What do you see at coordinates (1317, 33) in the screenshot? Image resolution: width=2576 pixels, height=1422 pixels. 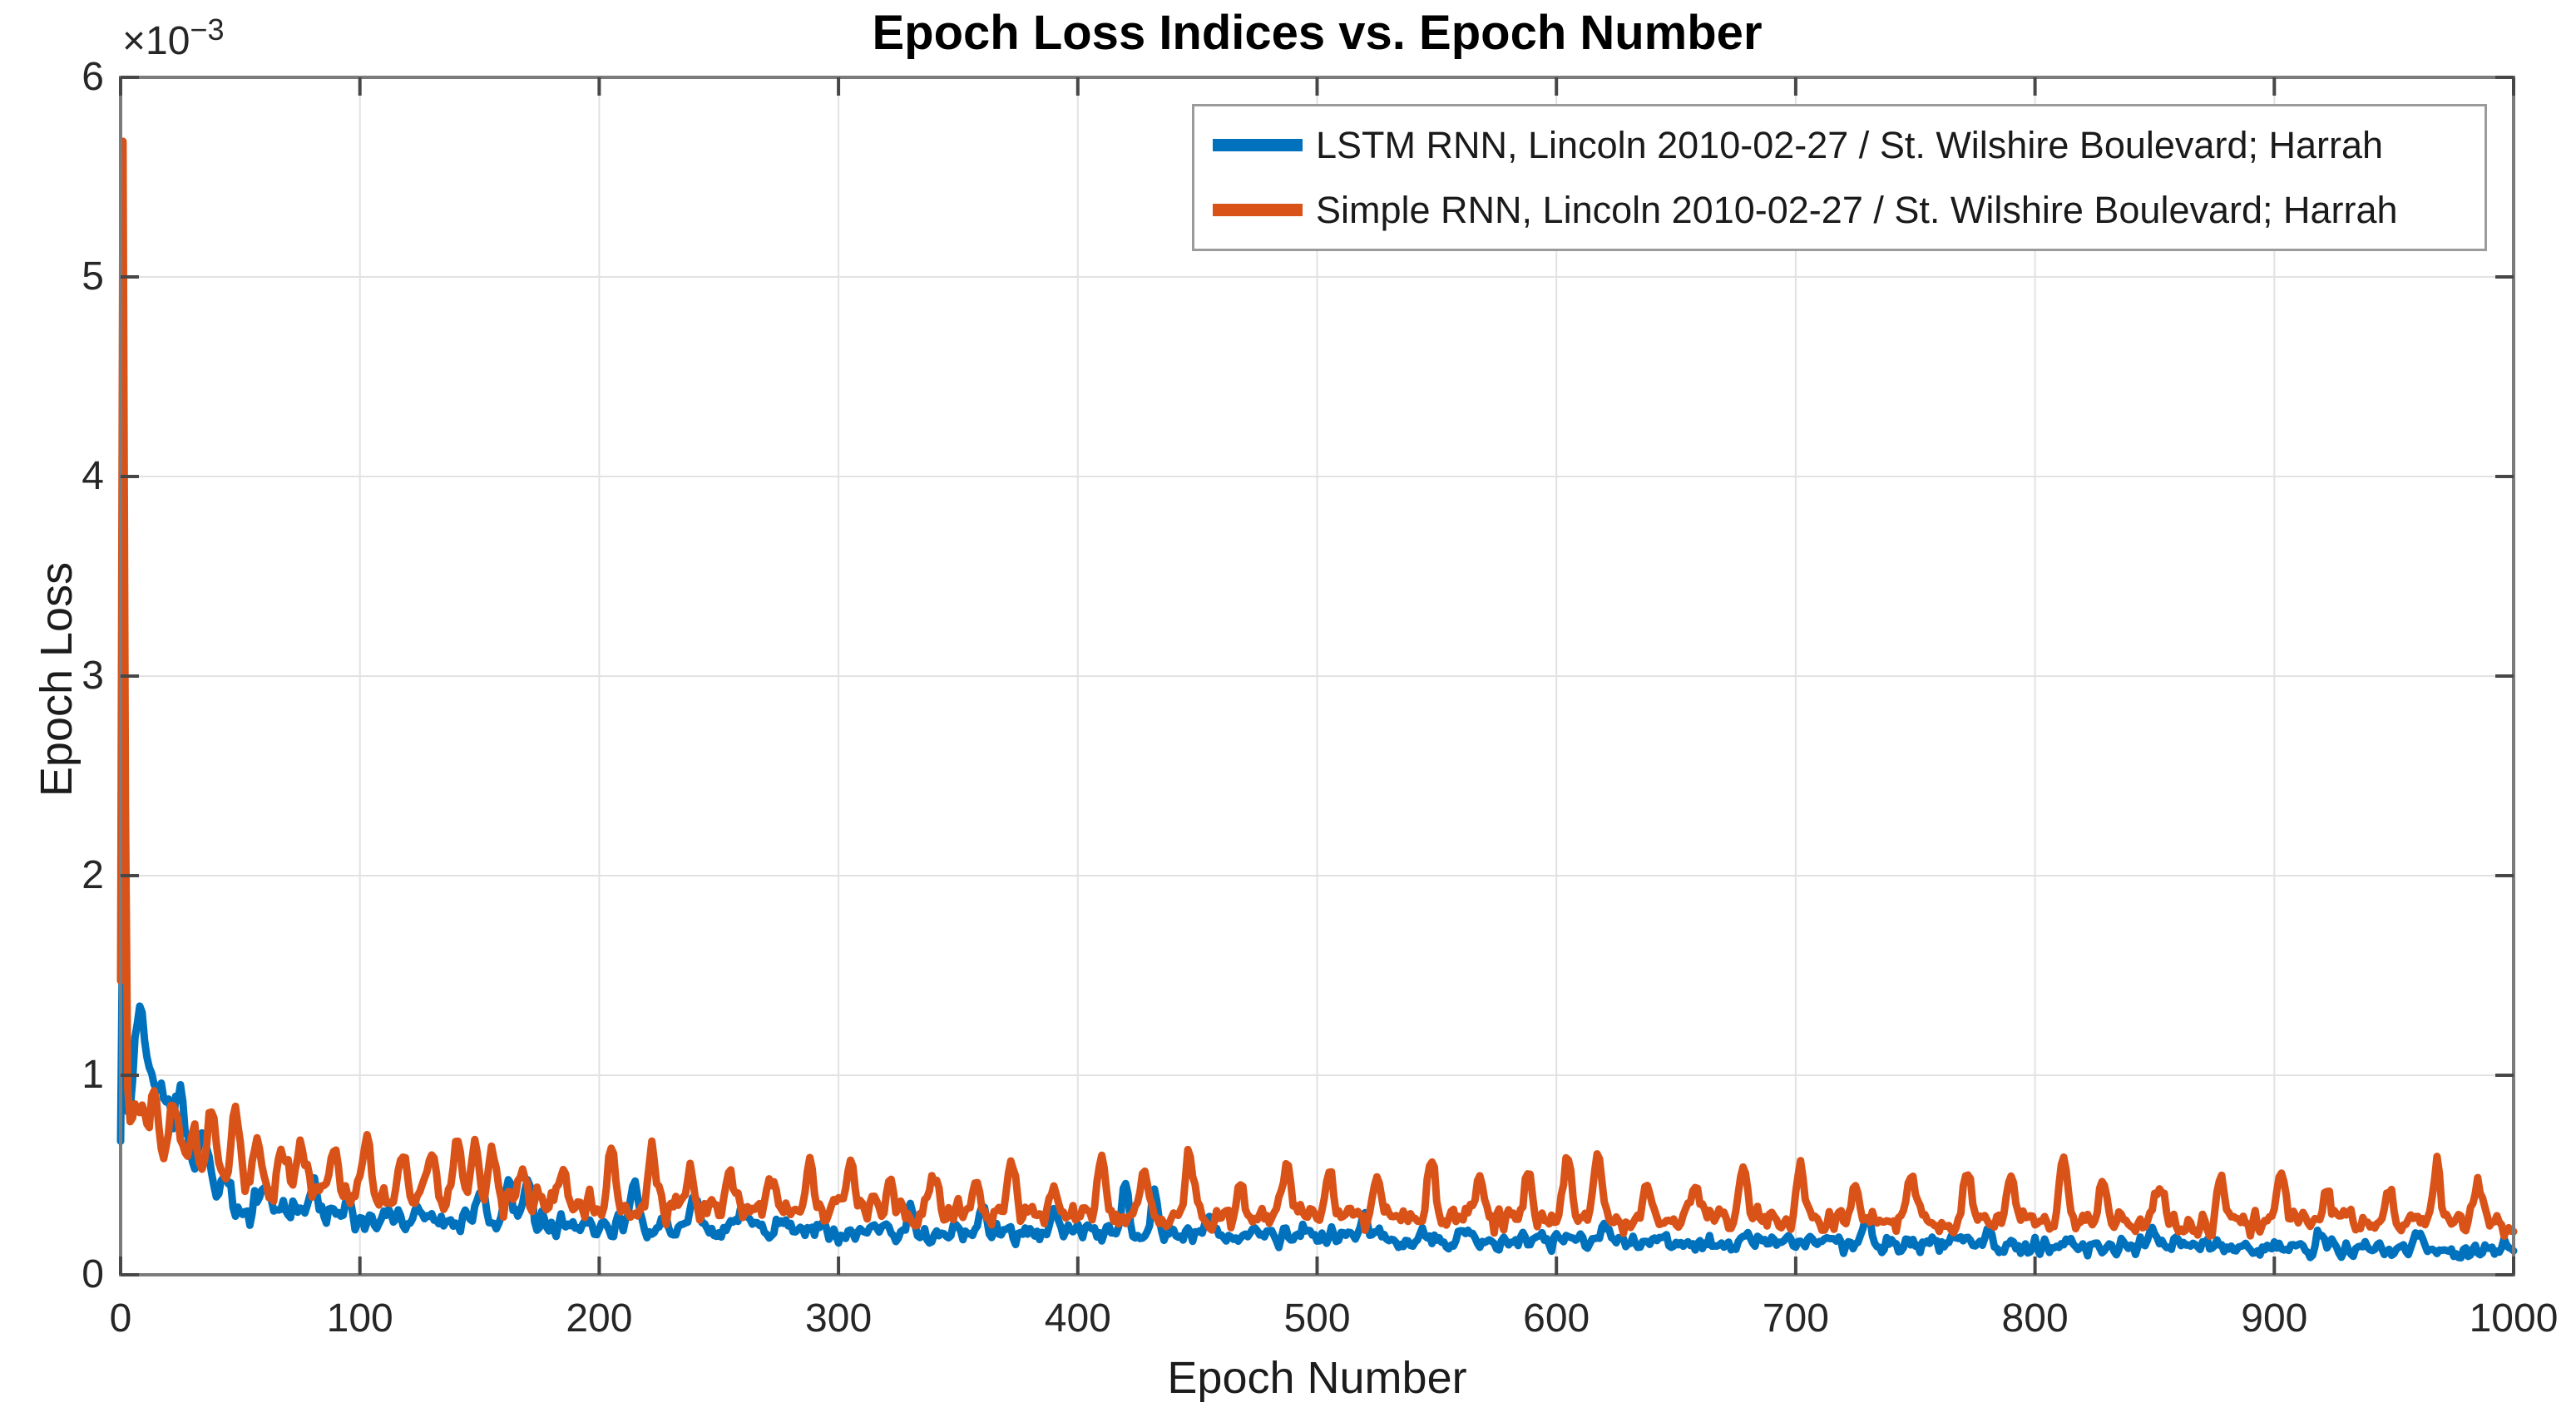 I see `chart-title: Epoch Loss Indices vs. Epoch Number` at bounding box center [1317, 33].